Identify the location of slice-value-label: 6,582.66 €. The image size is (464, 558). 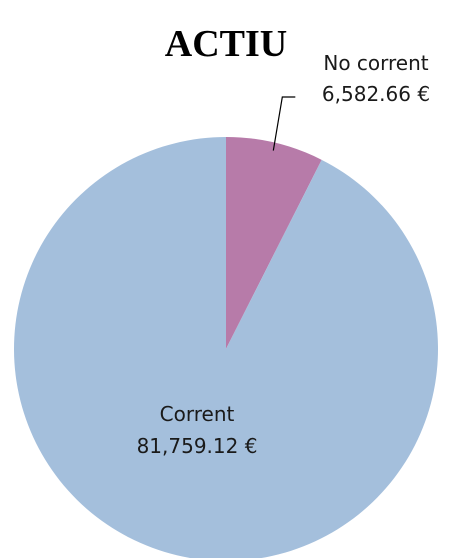
(376, 94).